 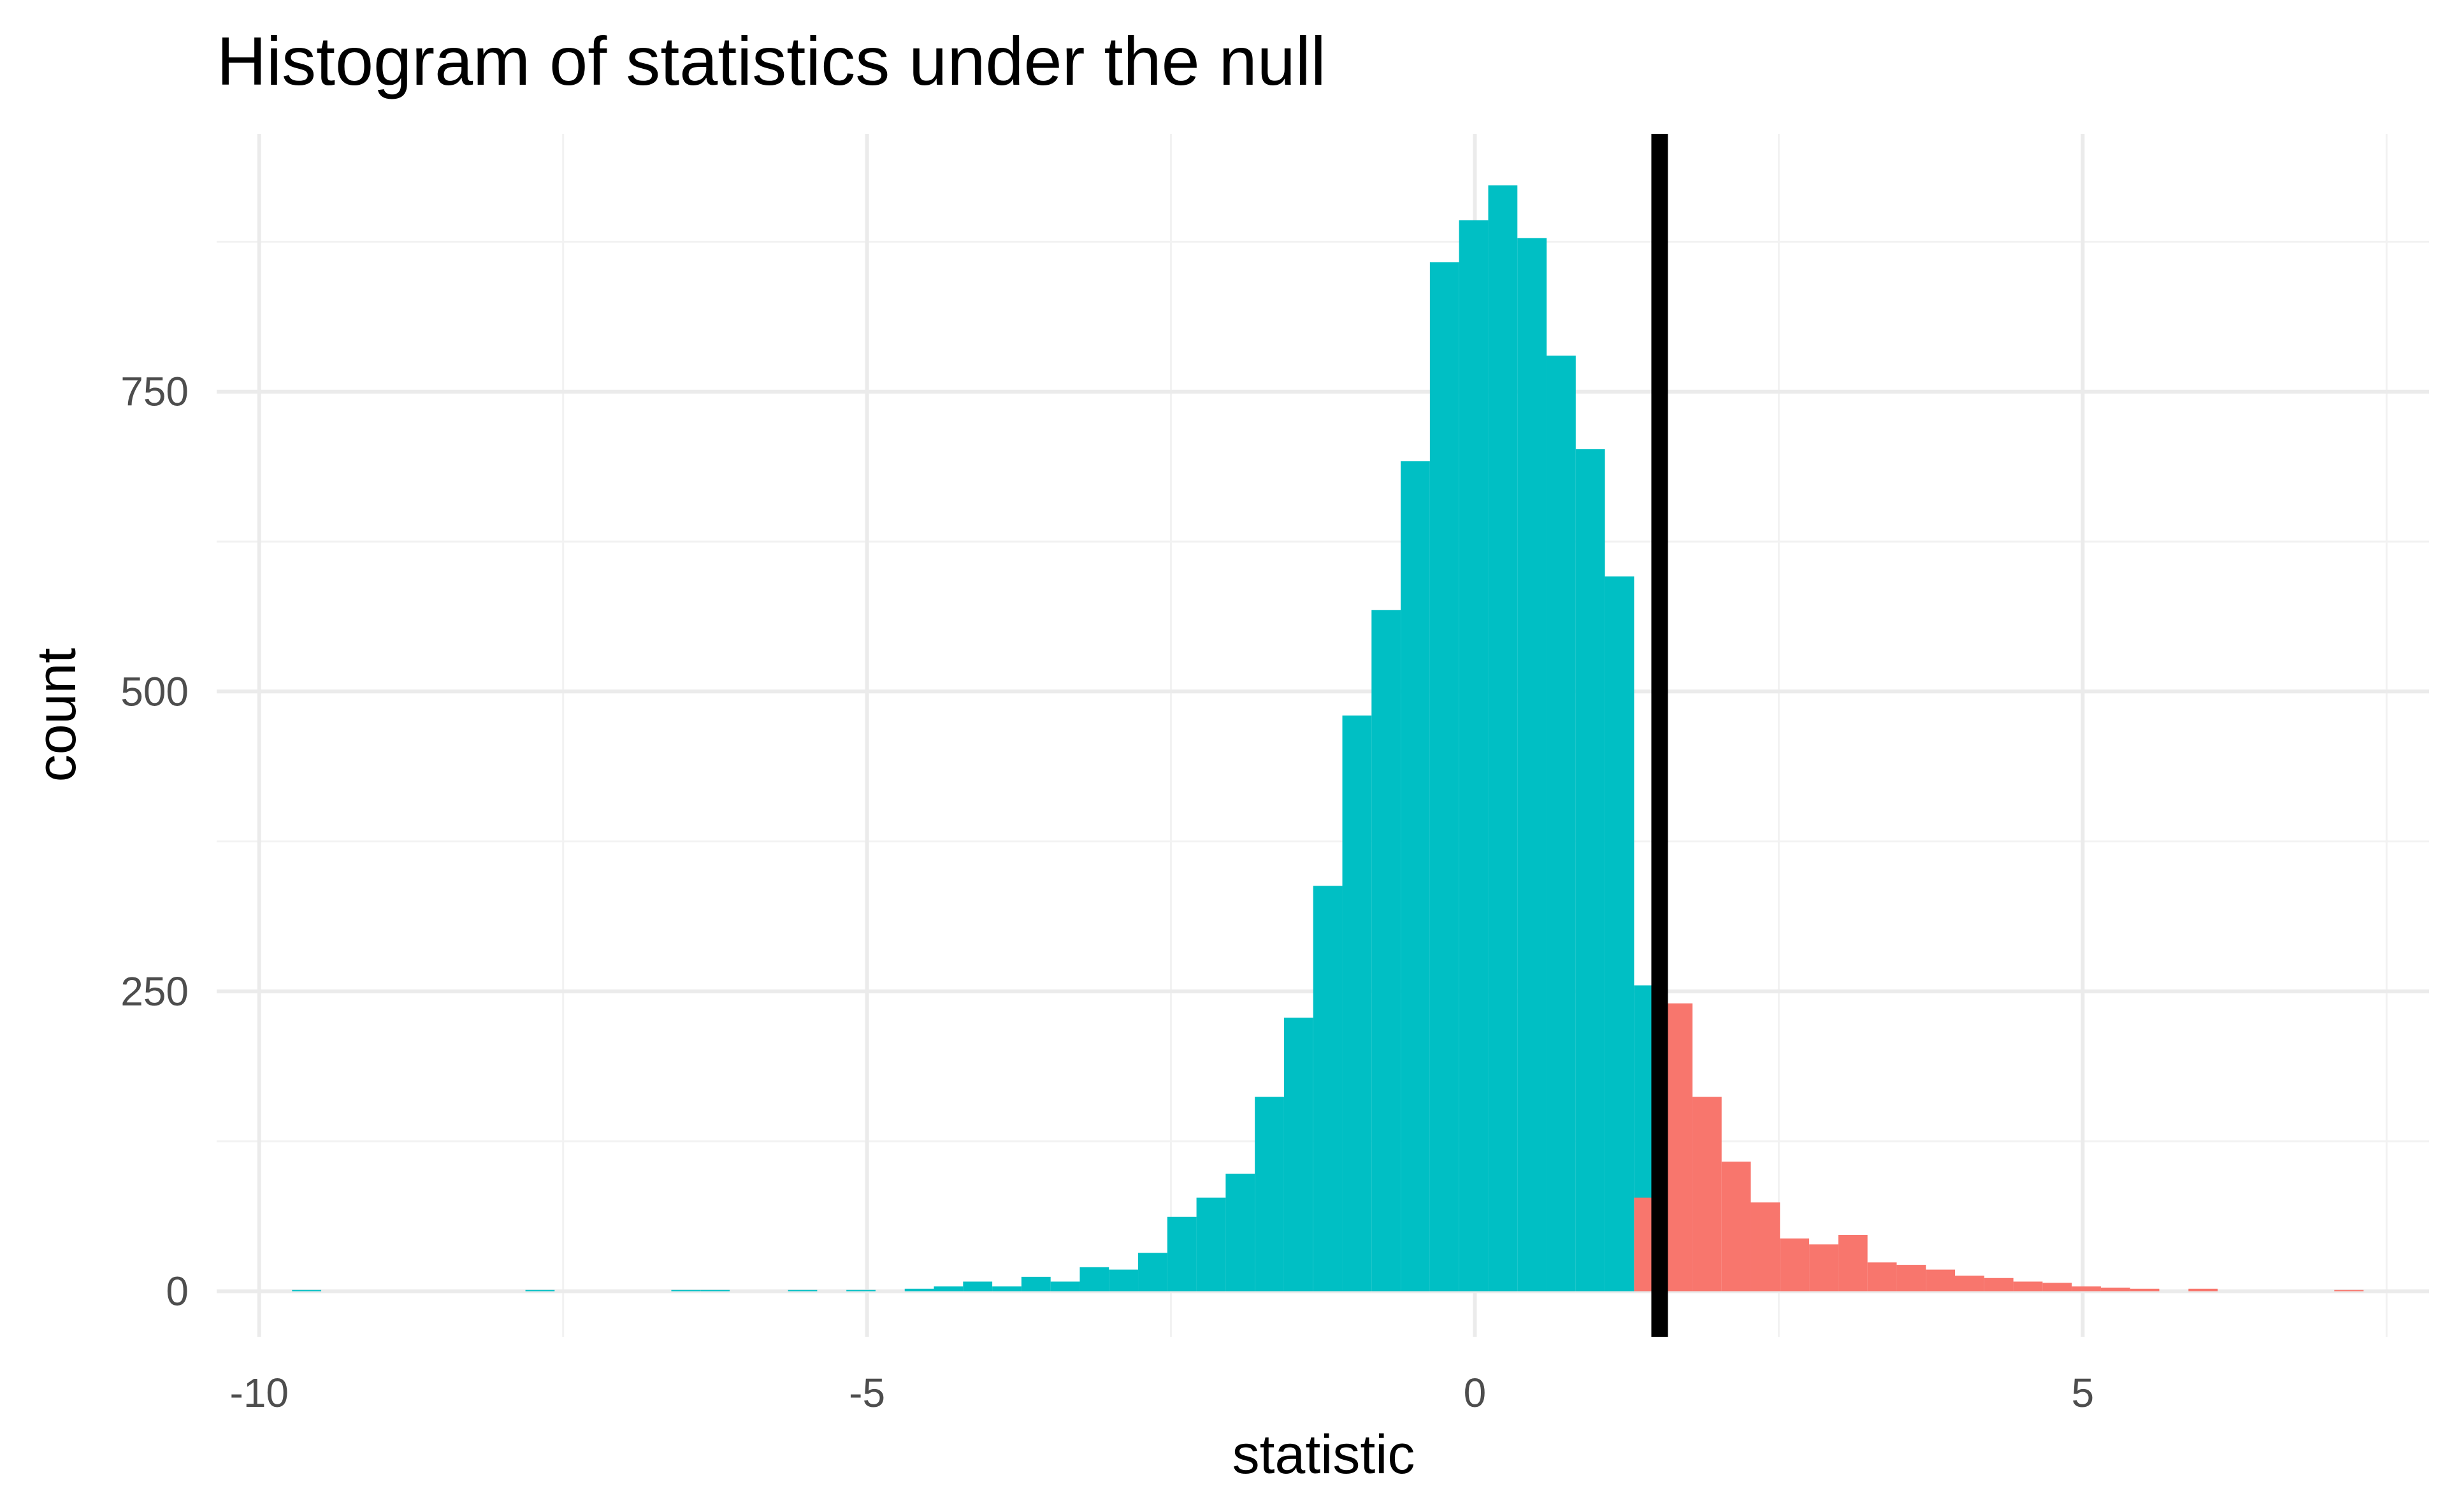 What do you see at coordinates (259, 1393) in the screenshot?
I see `x-tick-label: -10` at bounding box center [259, 1393].